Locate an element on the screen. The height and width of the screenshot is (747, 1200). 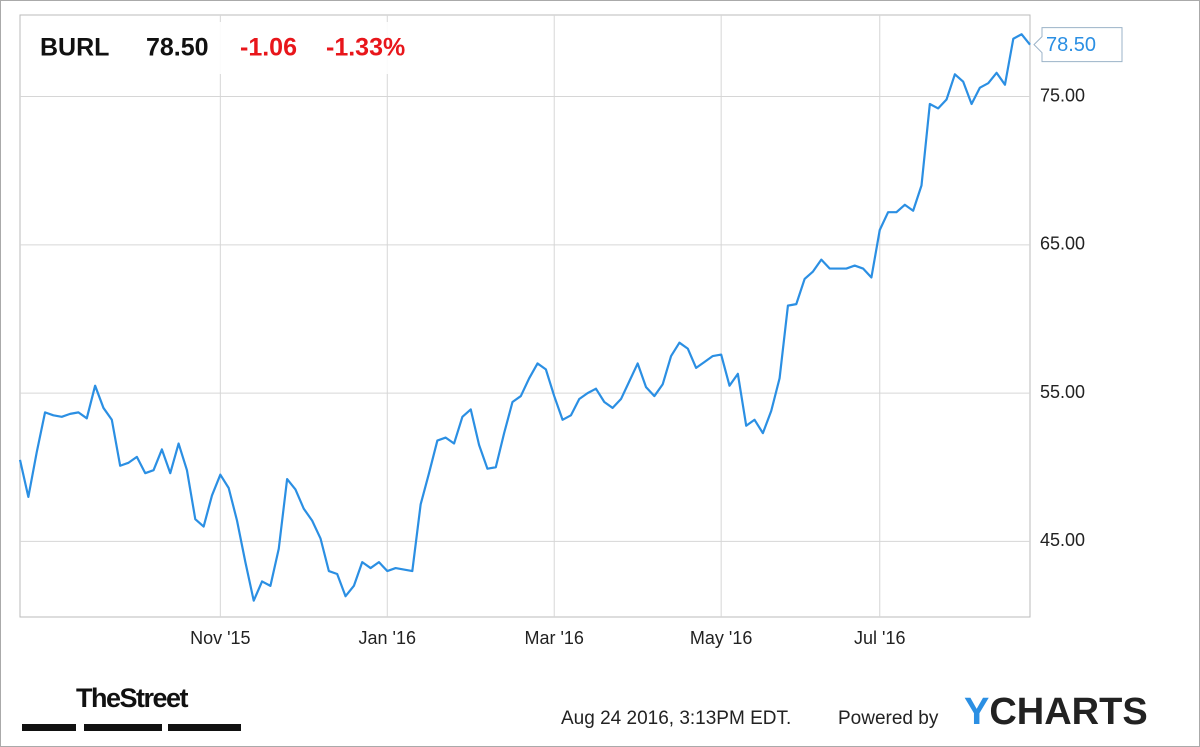
y-tick-label: 45.00 is located at coordinates (1062, 540).